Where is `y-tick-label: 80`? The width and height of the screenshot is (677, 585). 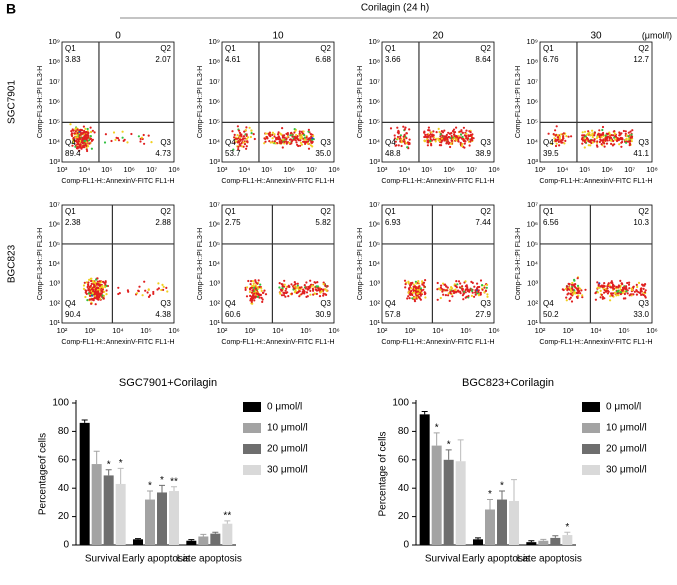
y-tick-label: 80 is located at coordinates (404, 431).